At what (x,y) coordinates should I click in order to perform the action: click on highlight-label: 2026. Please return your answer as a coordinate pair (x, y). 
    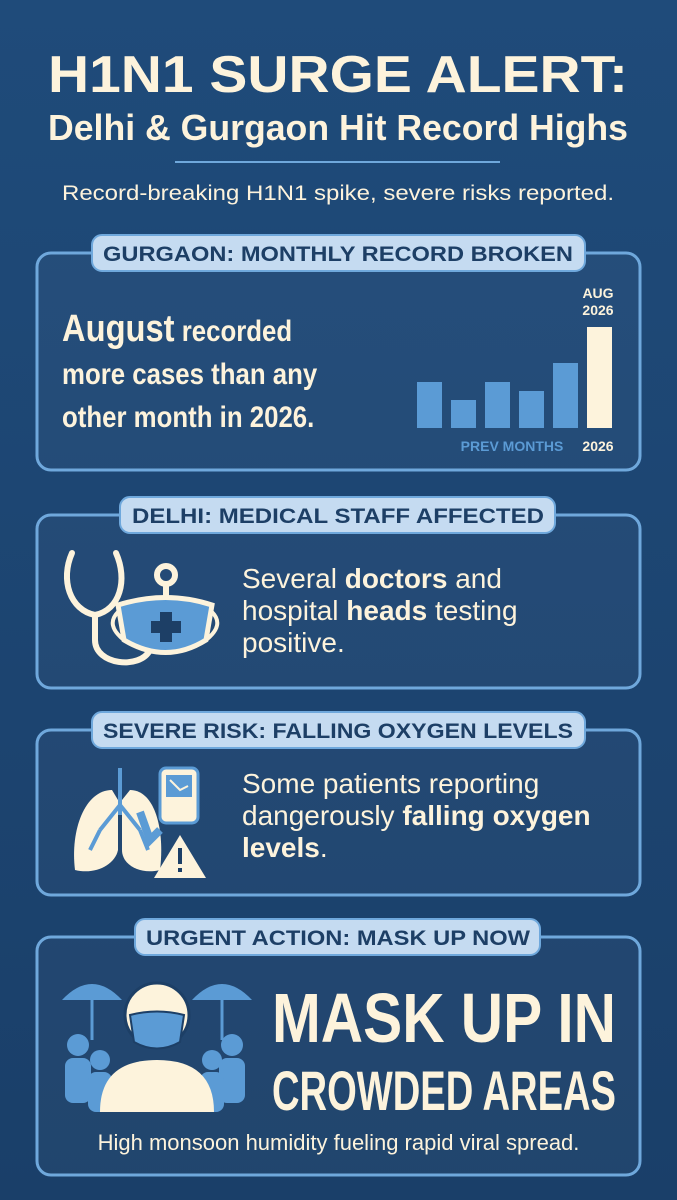
    Looking at the image, I should click on (597, 310).